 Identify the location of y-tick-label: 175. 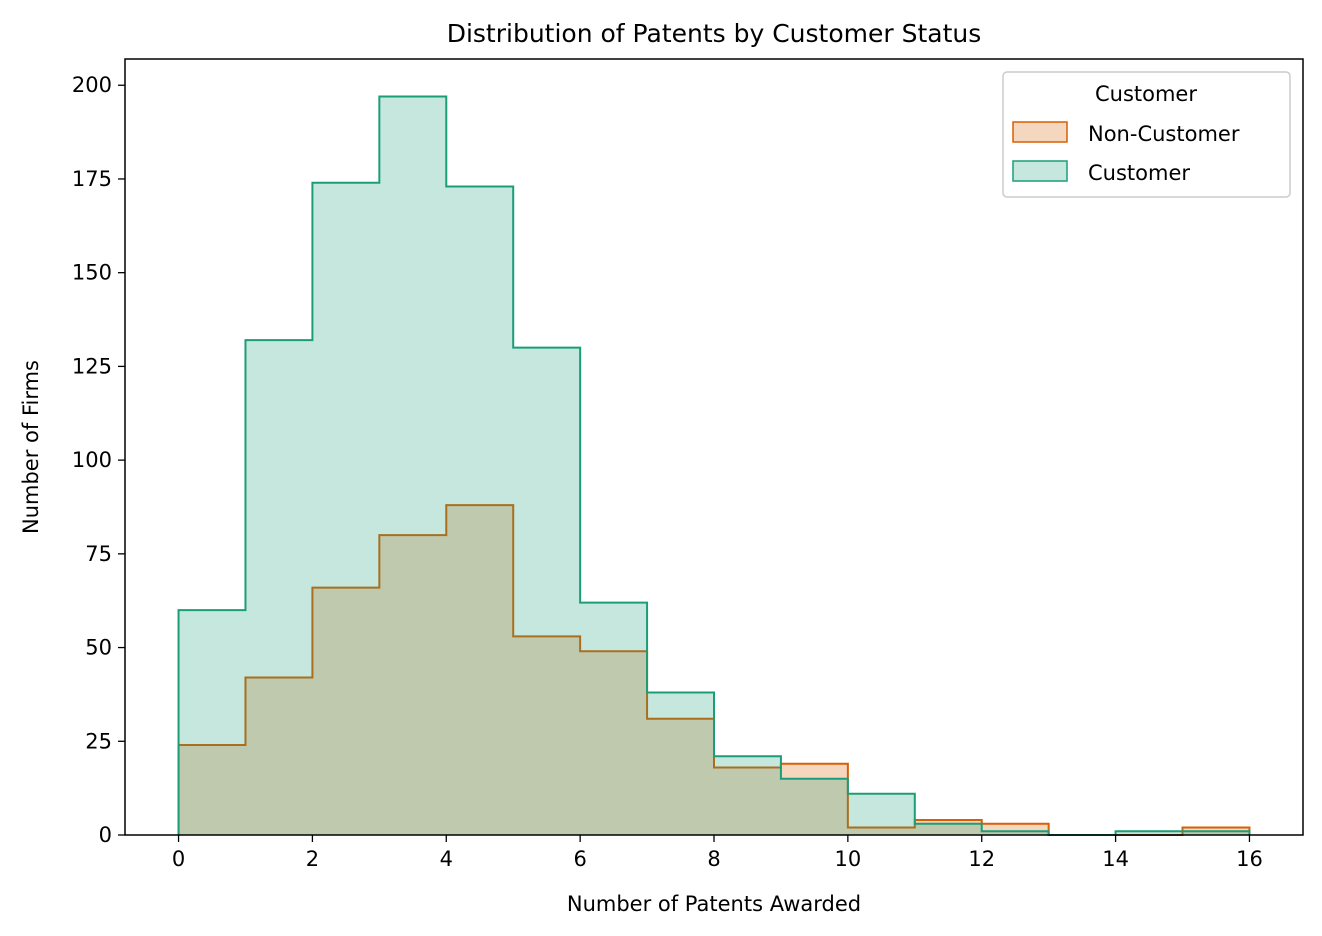
(92, 179).